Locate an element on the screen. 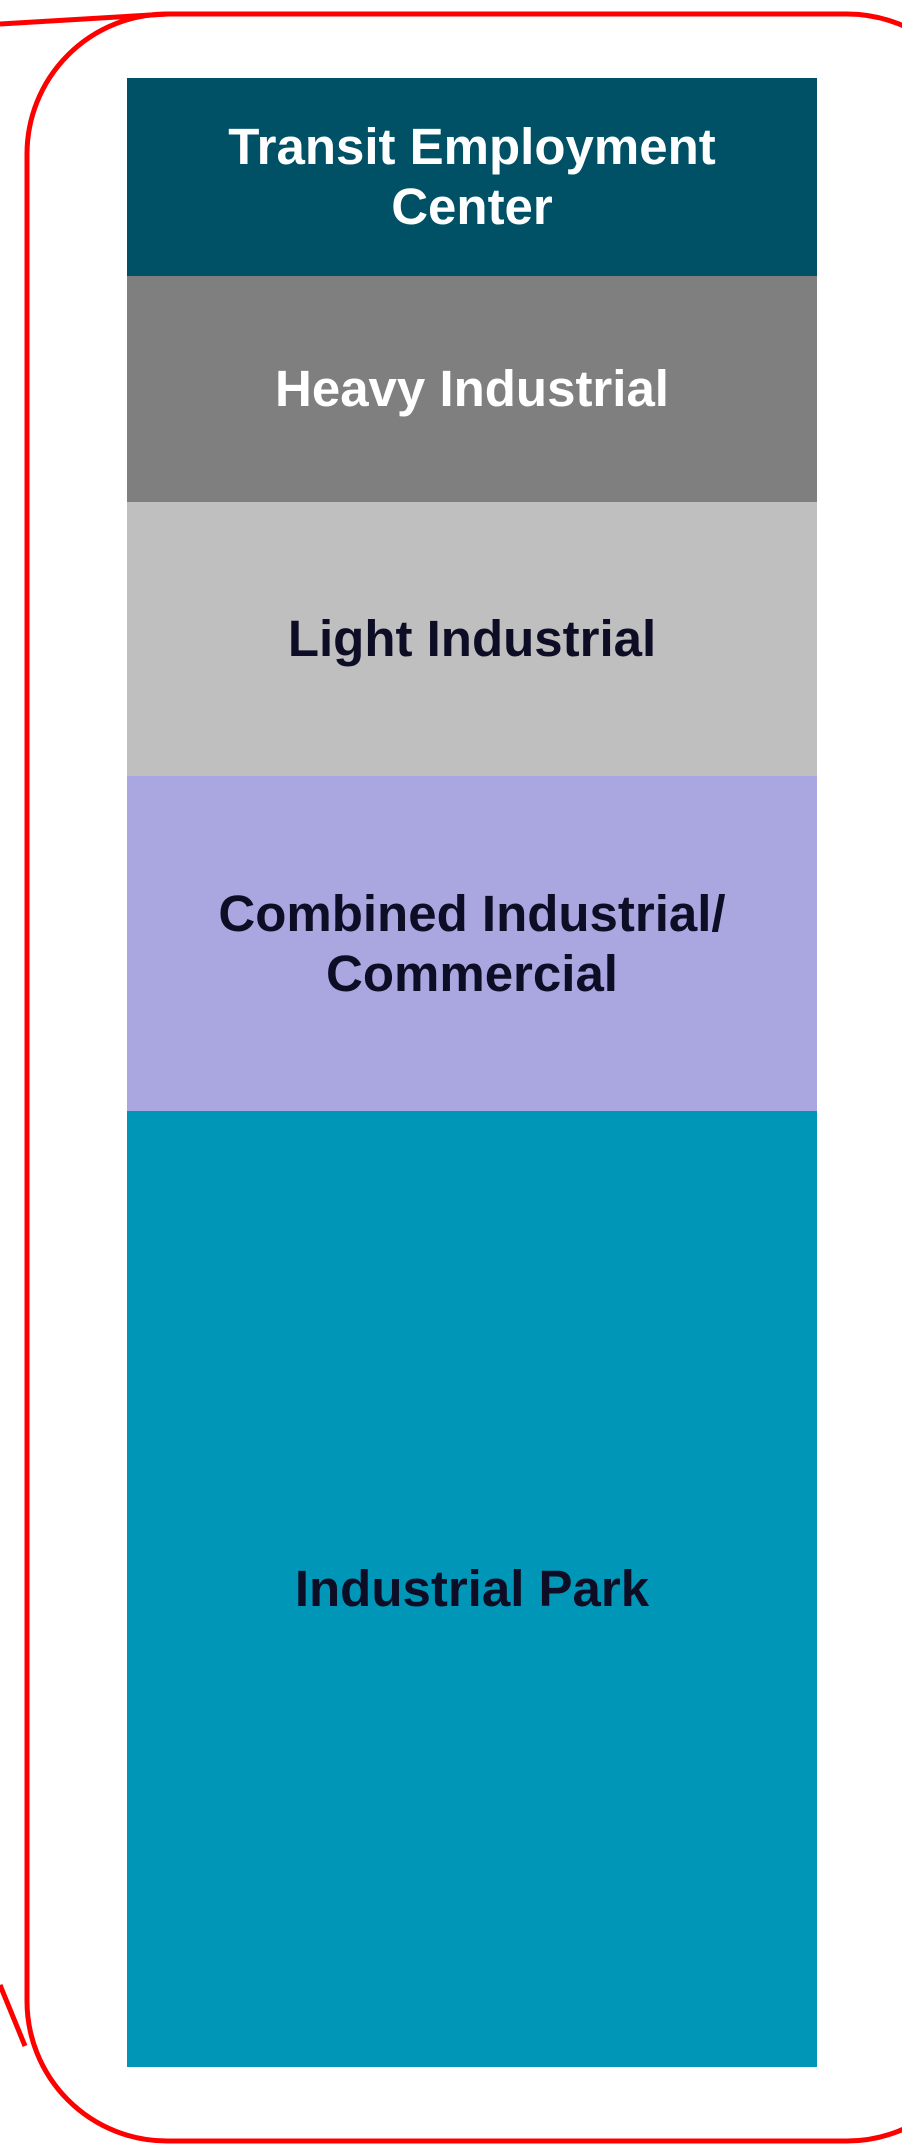 This screenshot has height=2146, width=902. zone-block: Combined Industrial/Commercial is located at coordinates (472, 943).